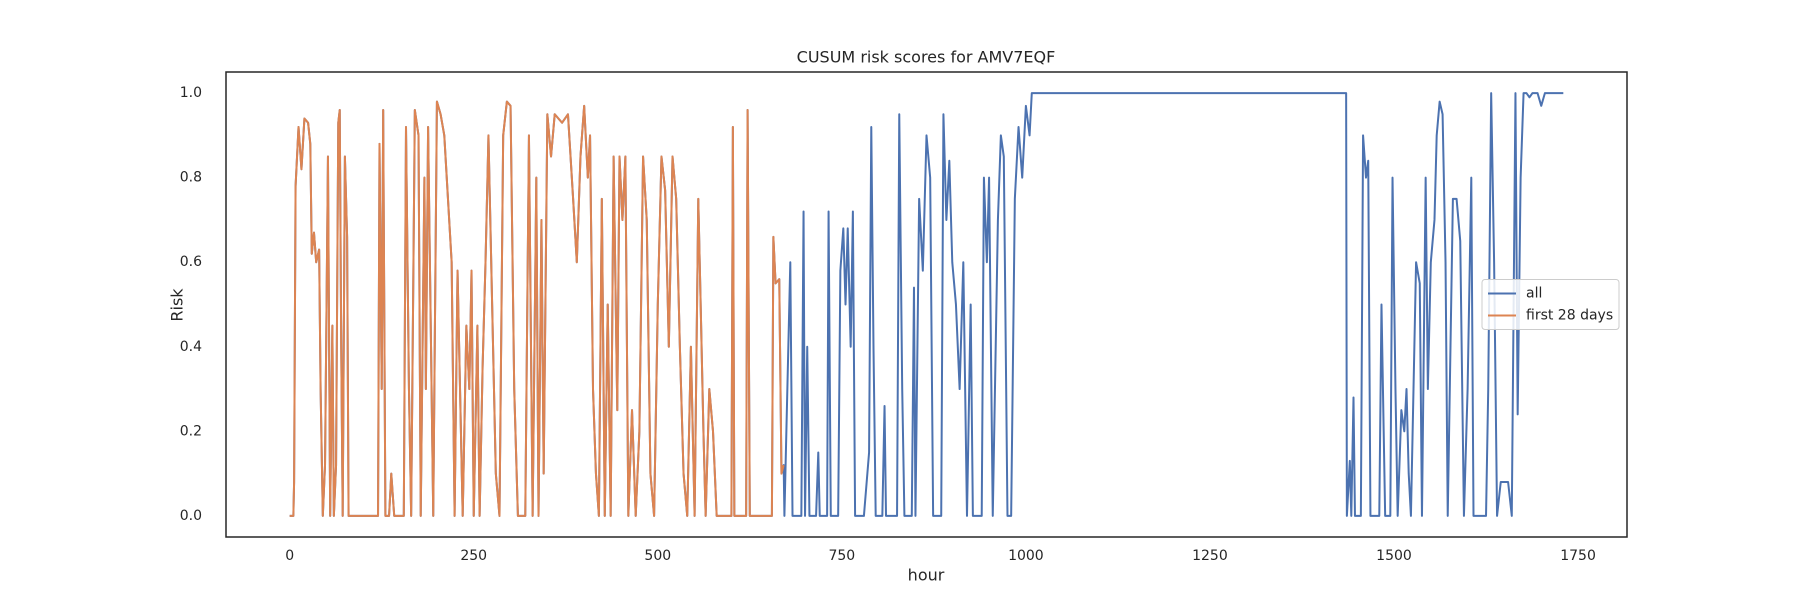  I want to click on y-tick-label: 0.0, so click(191, 516).